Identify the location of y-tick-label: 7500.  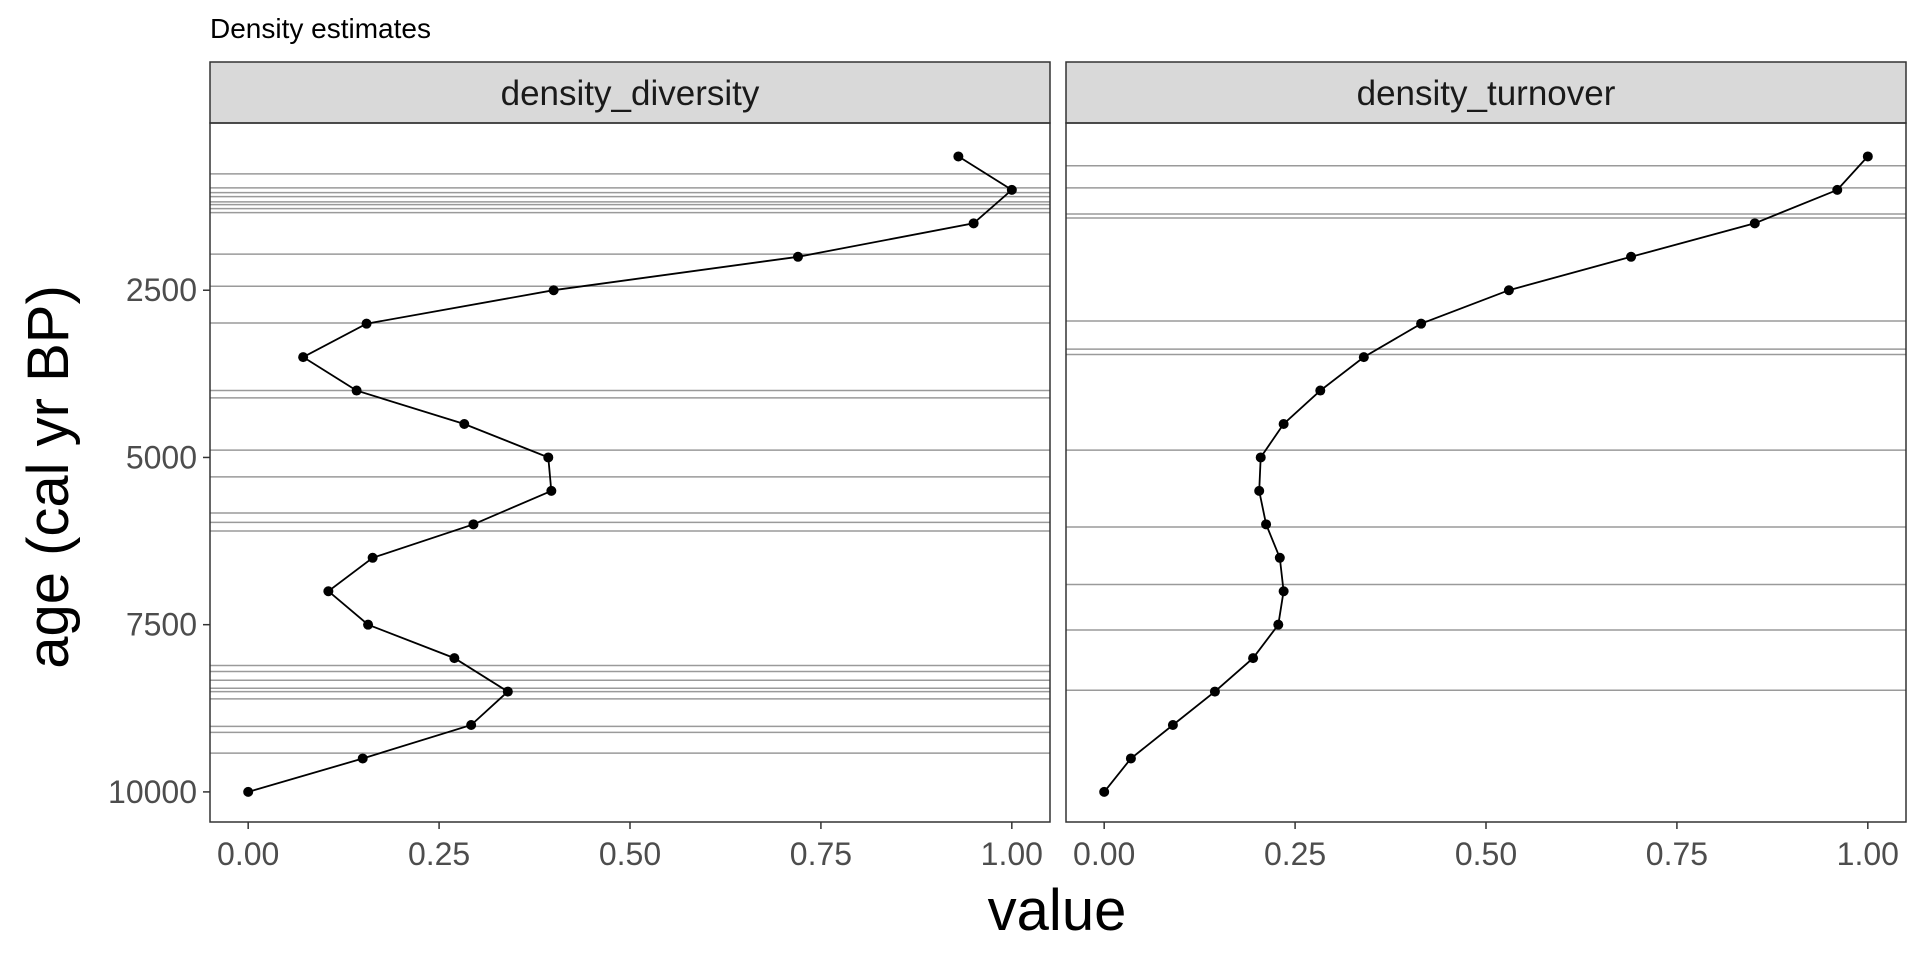
(161, 625).